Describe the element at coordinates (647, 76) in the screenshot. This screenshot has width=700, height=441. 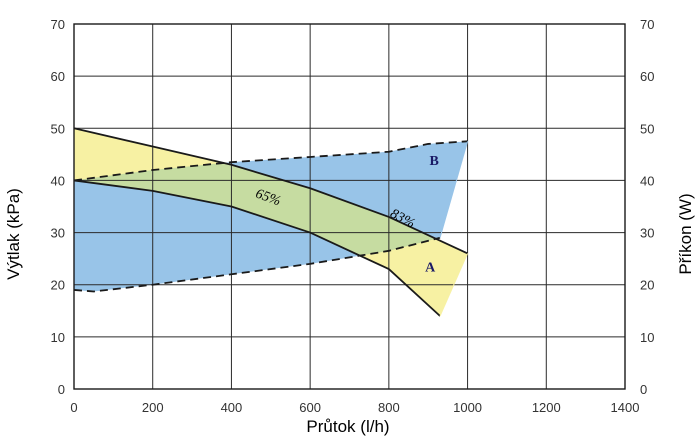
I see `y2-tick-label: 60` at that location.